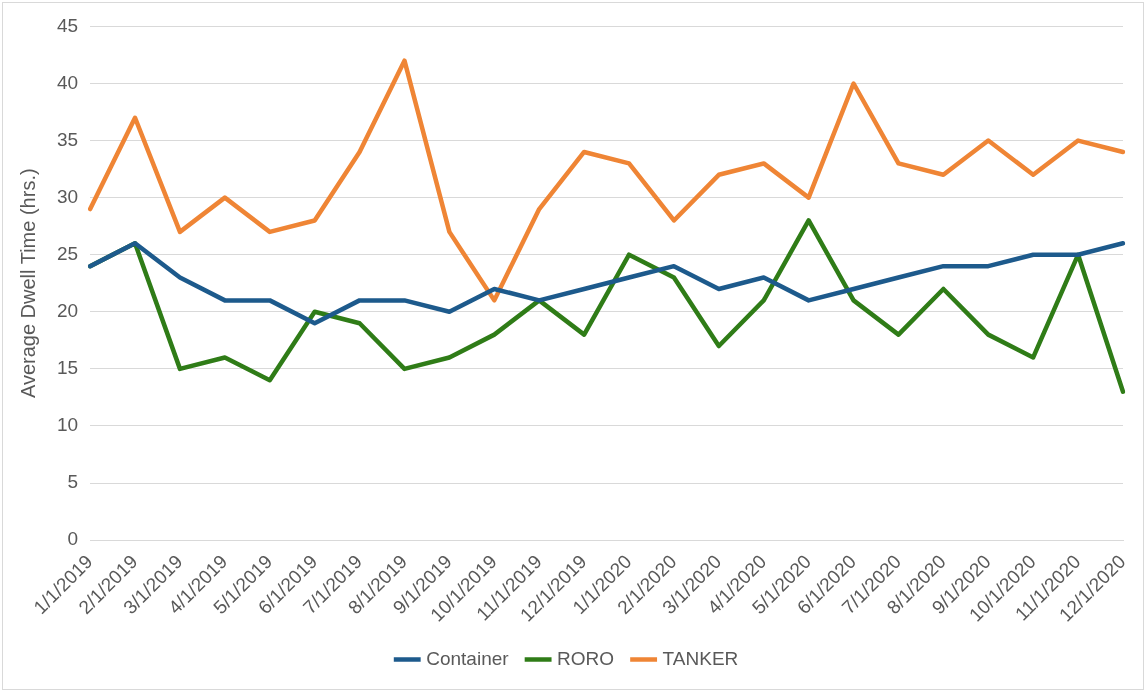 The width and height of the screenshot is (1148, 694). I want to click on legend-label: TANKER, so click(700, 658).